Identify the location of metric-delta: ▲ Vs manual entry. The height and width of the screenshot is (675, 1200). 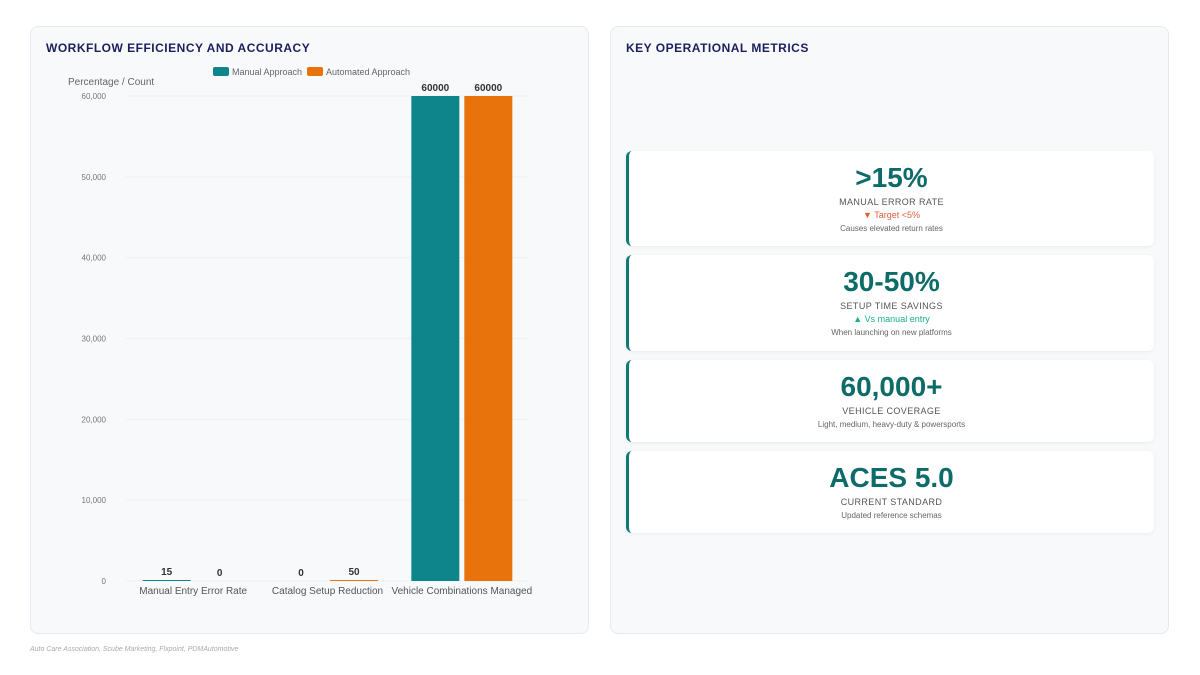
(891, 319).